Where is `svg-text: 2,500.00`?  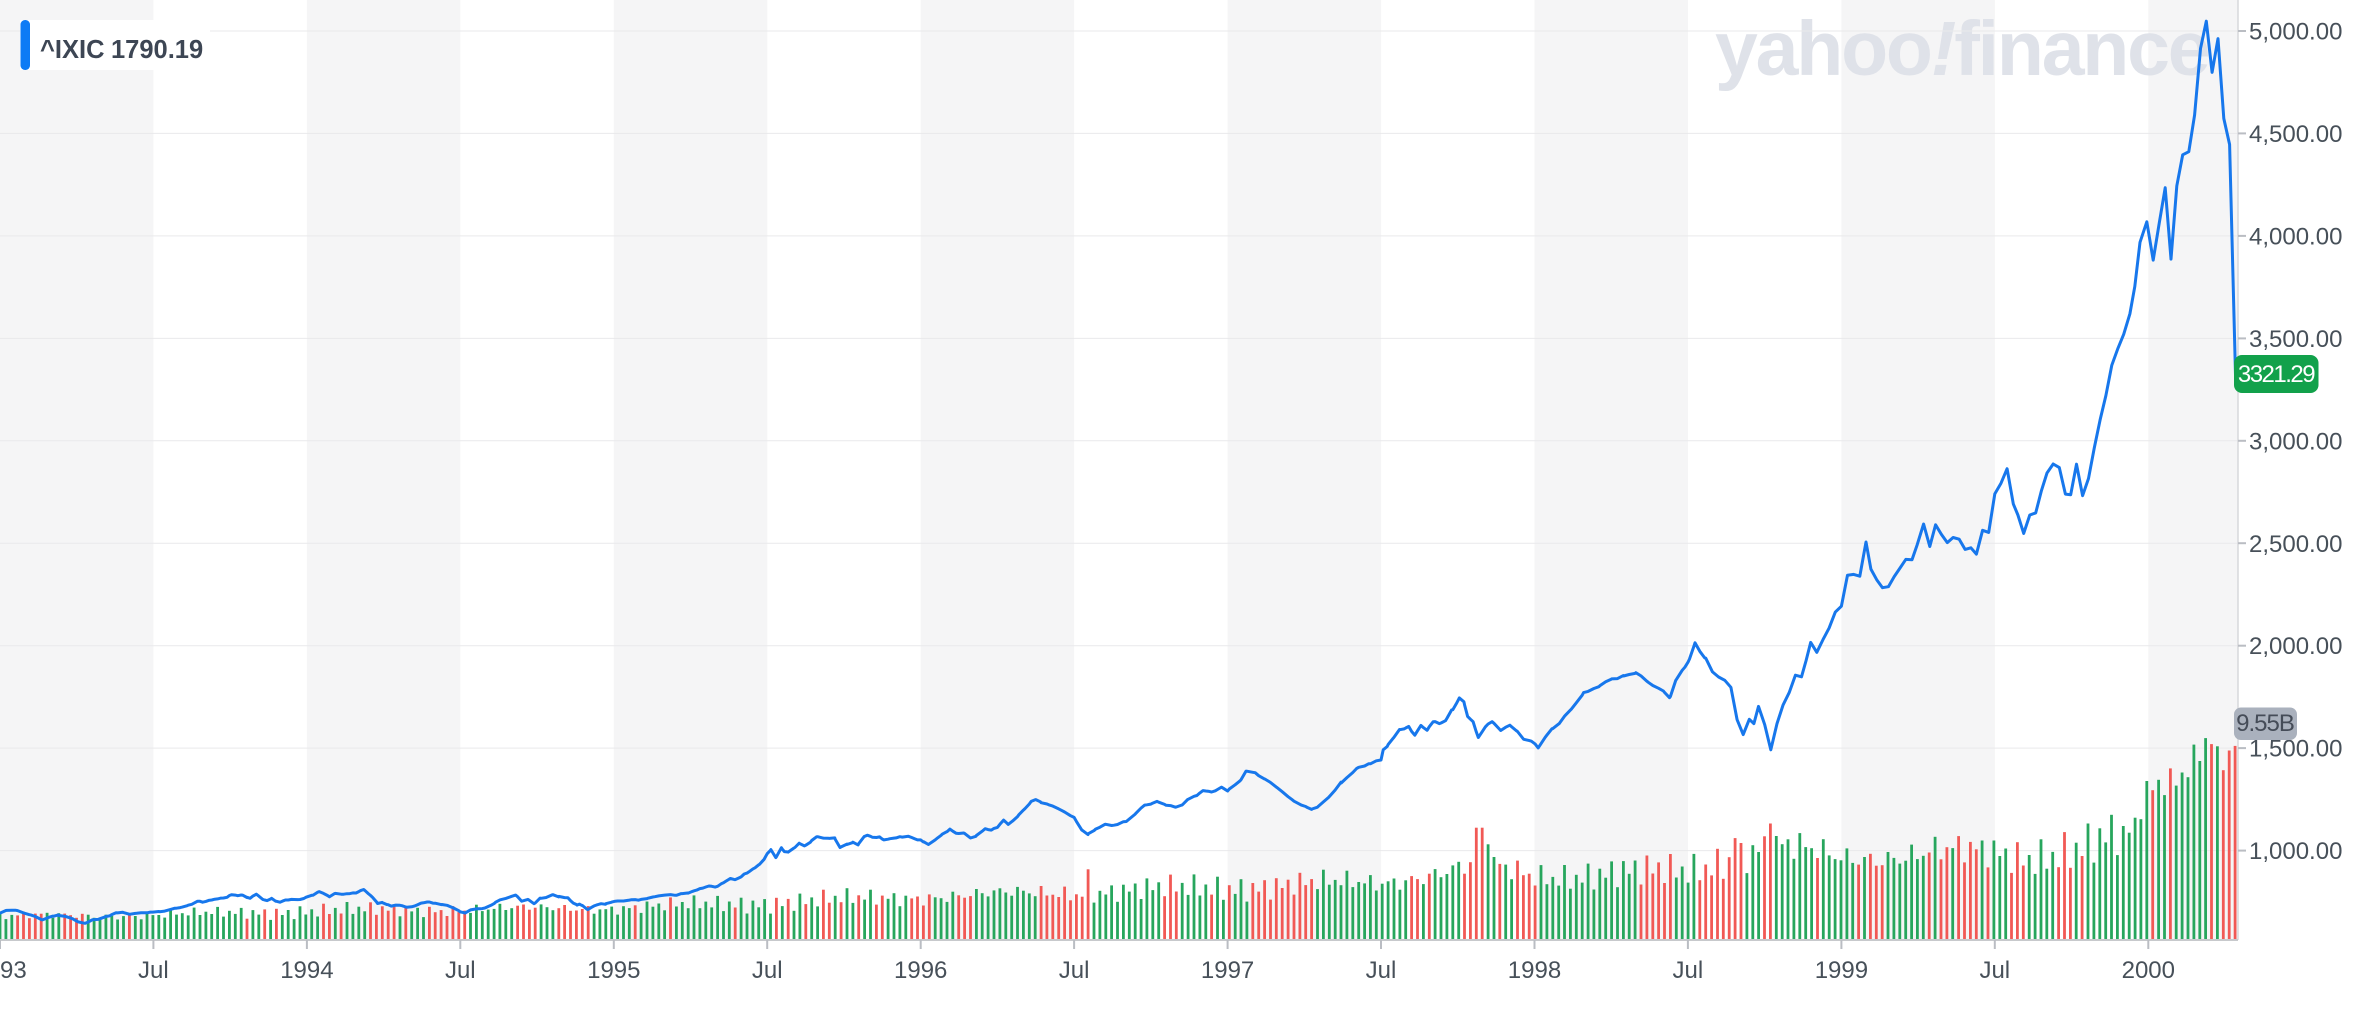 svg-text: 2,500.00 is located at coordinates (2295, 544).